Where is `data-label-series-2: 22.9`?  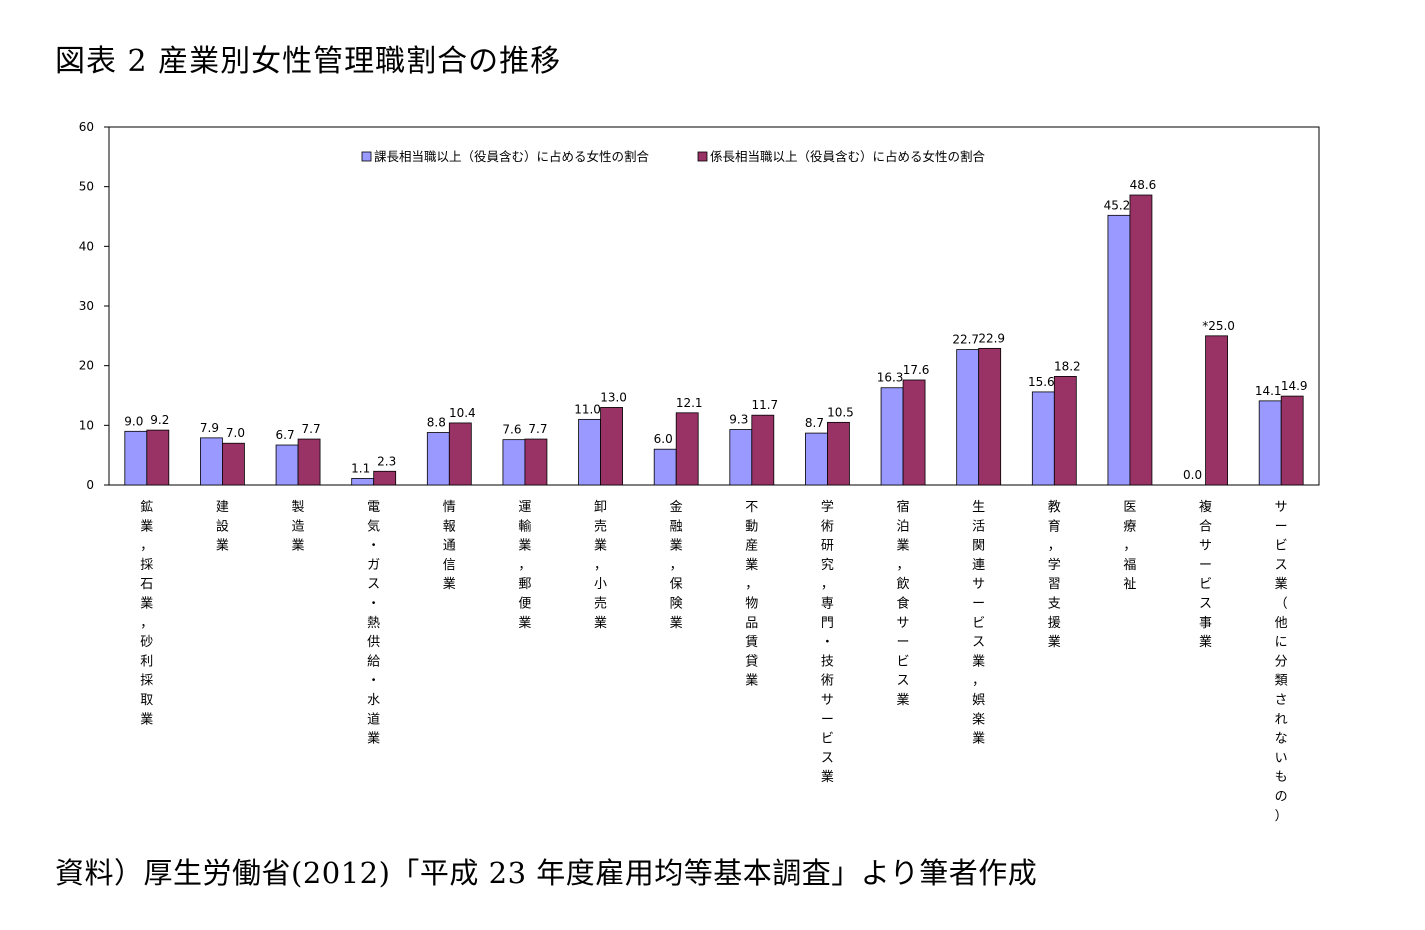 data-label-series-2: 22.9 is located at coordinates (991, 338).